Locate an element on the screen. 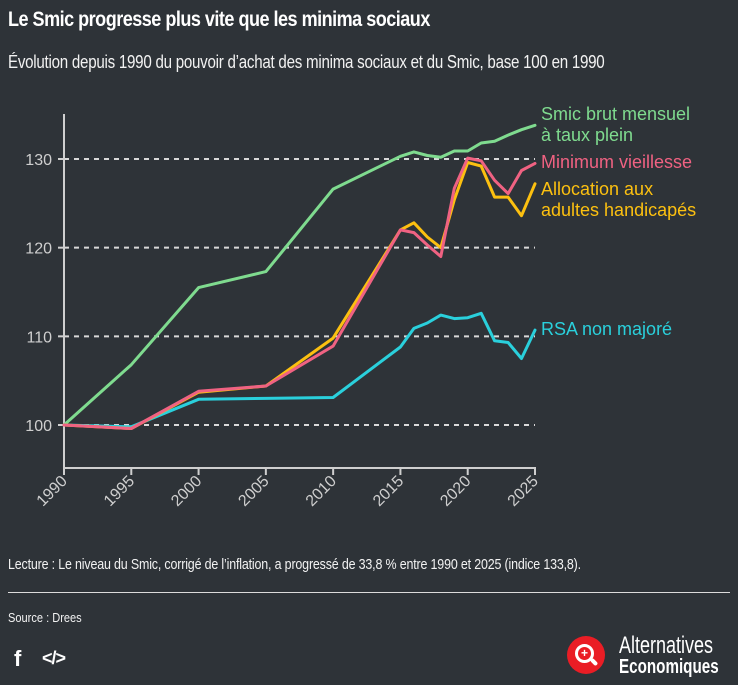 The width and height of the screenshot is (738, 685). series-label: Allocation aux is located at coordinates (597, 189).